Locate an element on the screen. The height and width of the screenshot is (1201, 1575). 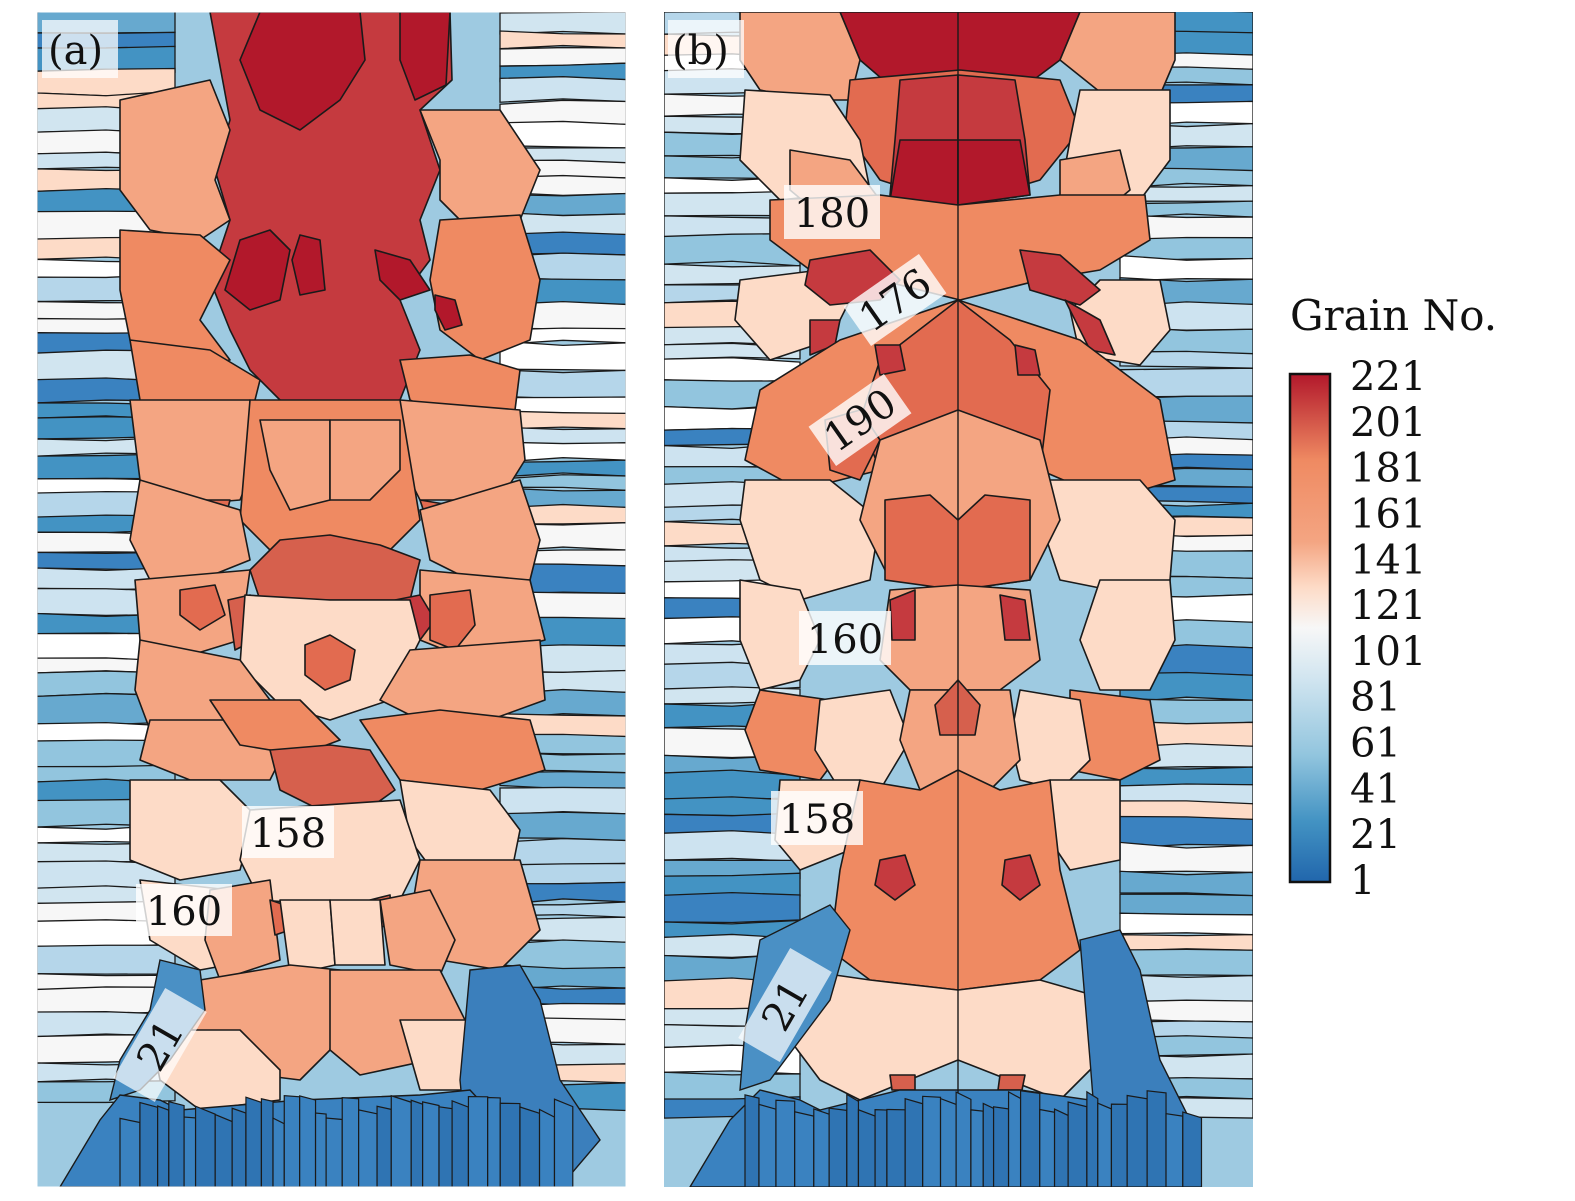
annotation-a-160: 160 is located at coordinates (184, 910).